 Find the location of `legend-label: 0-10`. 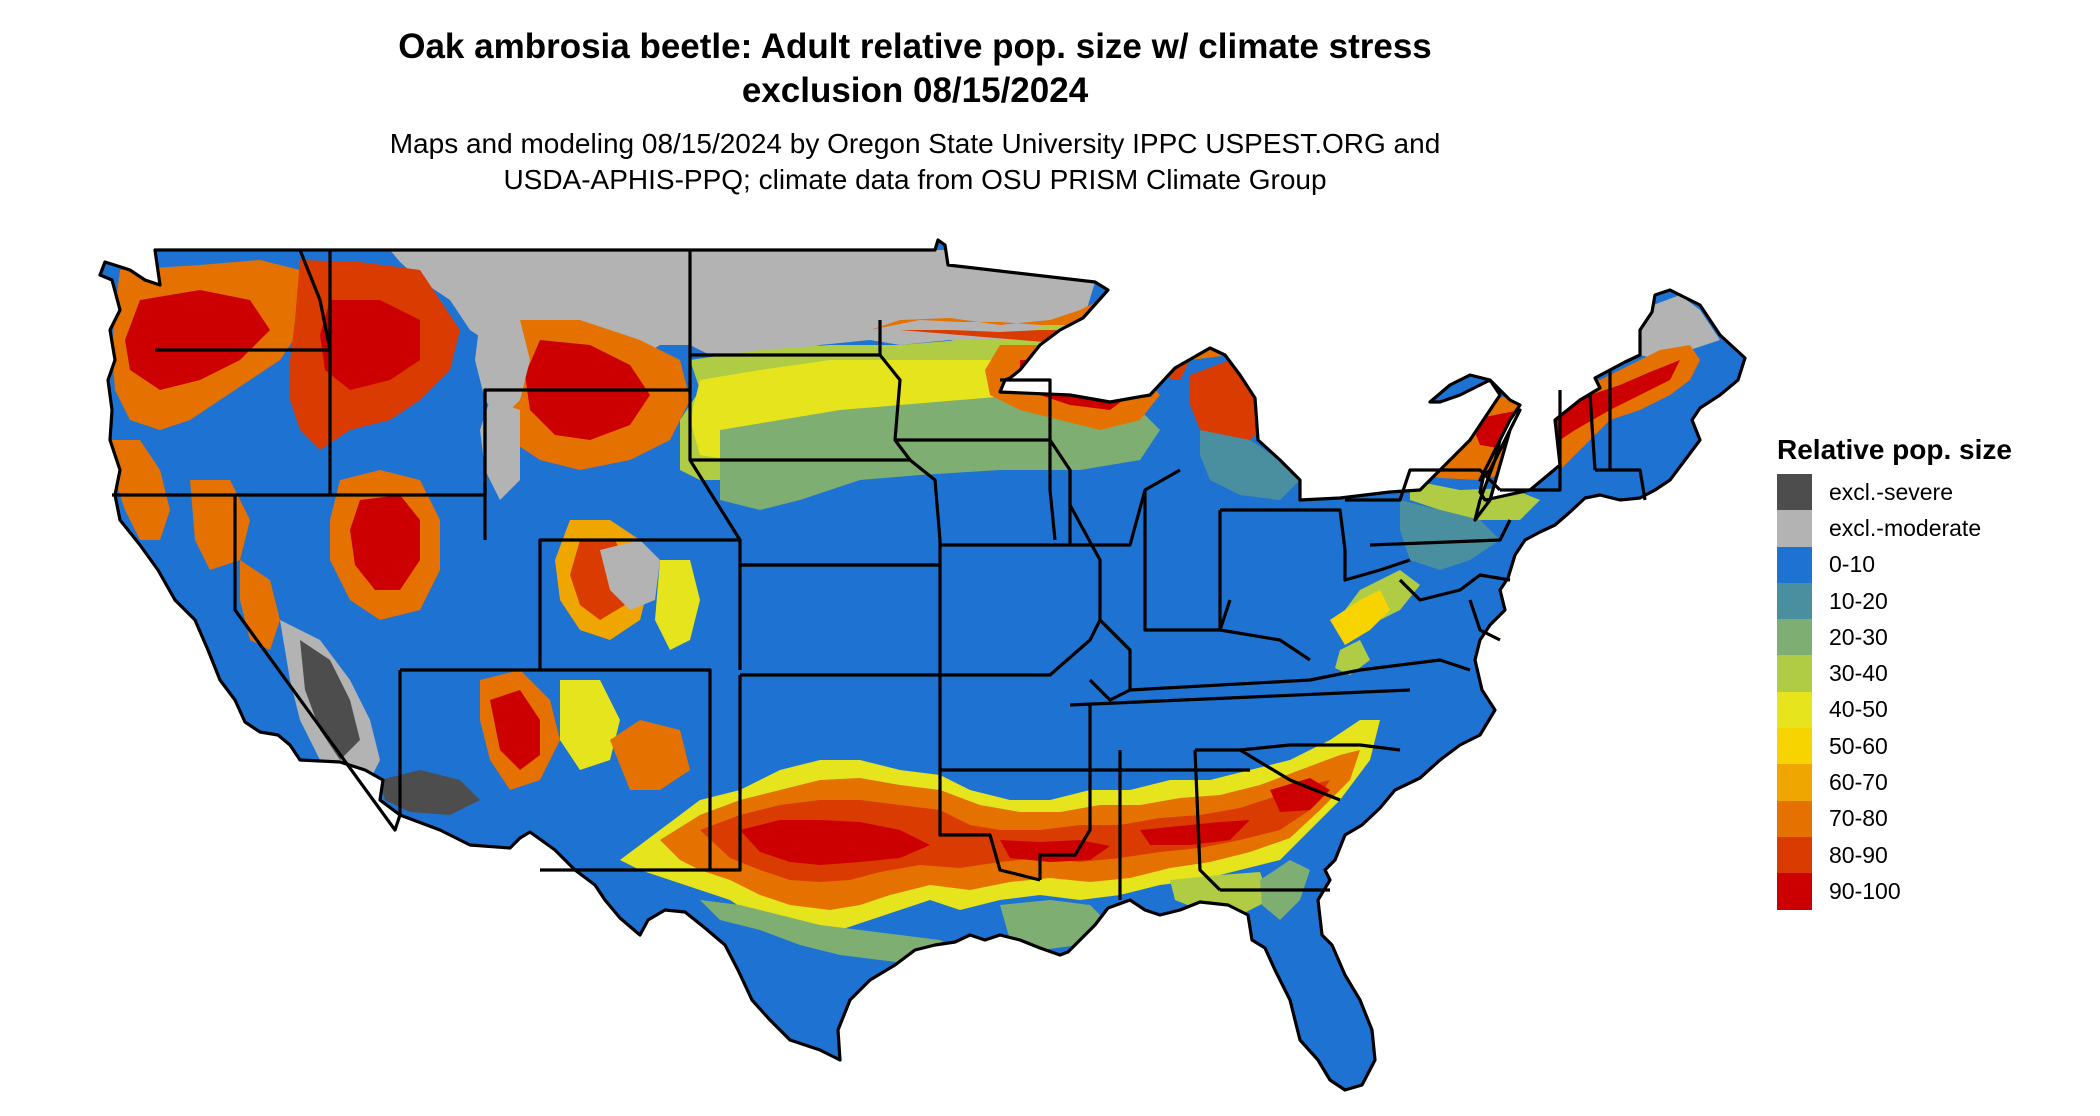

legend-label: 0-10 is located at coordinates (1852, 564).